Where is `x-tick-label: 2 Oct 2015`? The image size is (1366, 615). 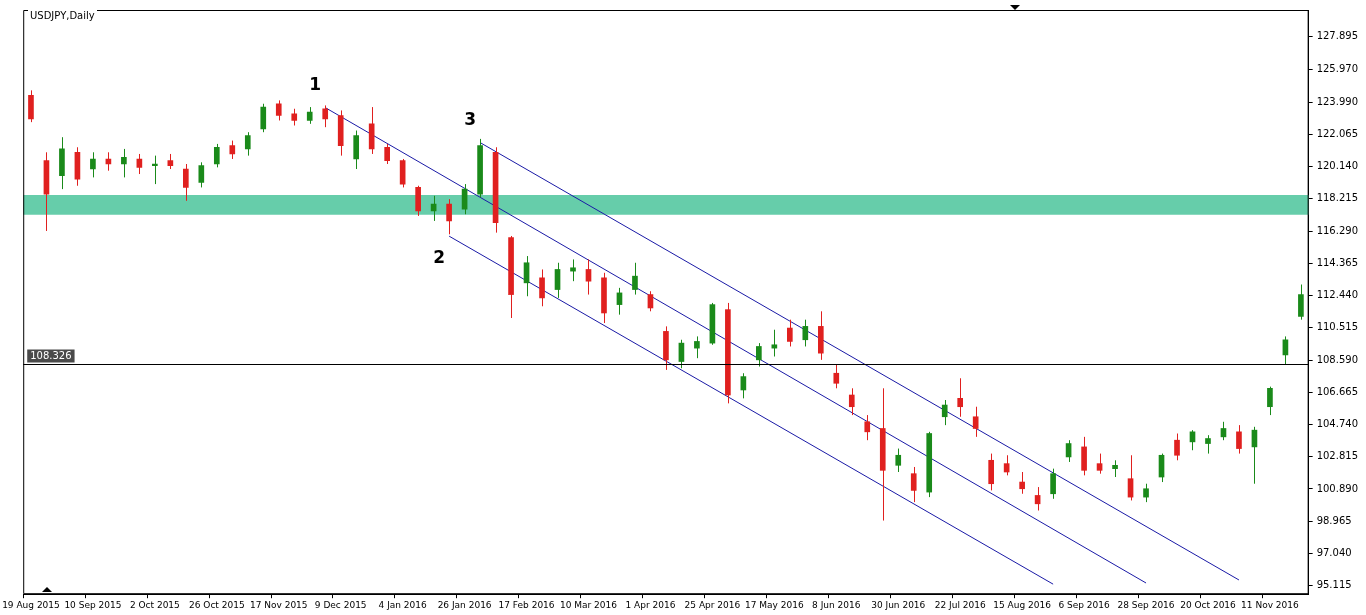 x-tick-label: 2 Oct 2015 is located at coordinates (154, 604).